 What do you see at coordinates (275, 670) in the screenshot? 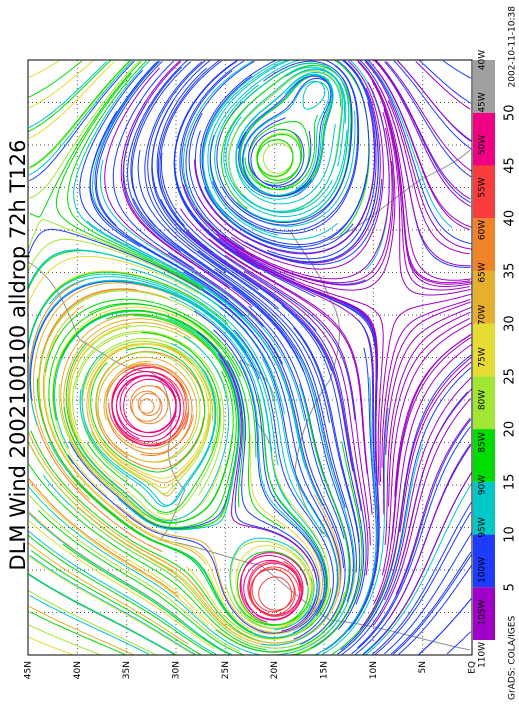
I see `lat-label: 20N` at bounding box center [275, 670].